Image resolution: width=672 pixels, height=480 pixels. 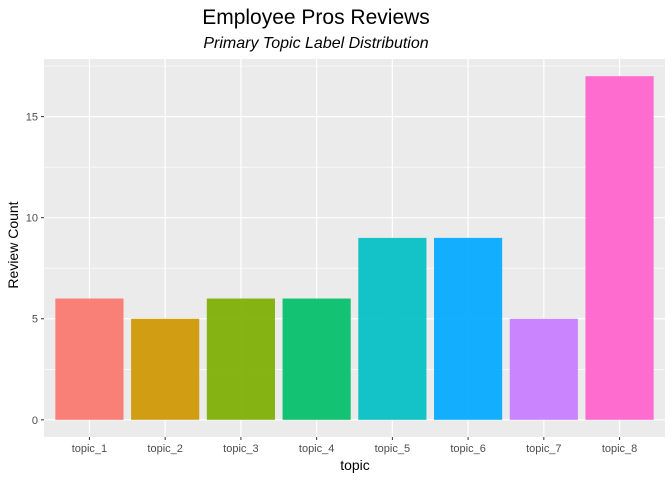 What do you see at coordinates (392, 449) in the screenshot?
I see `x-tick-label: topic_5` at bounding box center [392, 449].